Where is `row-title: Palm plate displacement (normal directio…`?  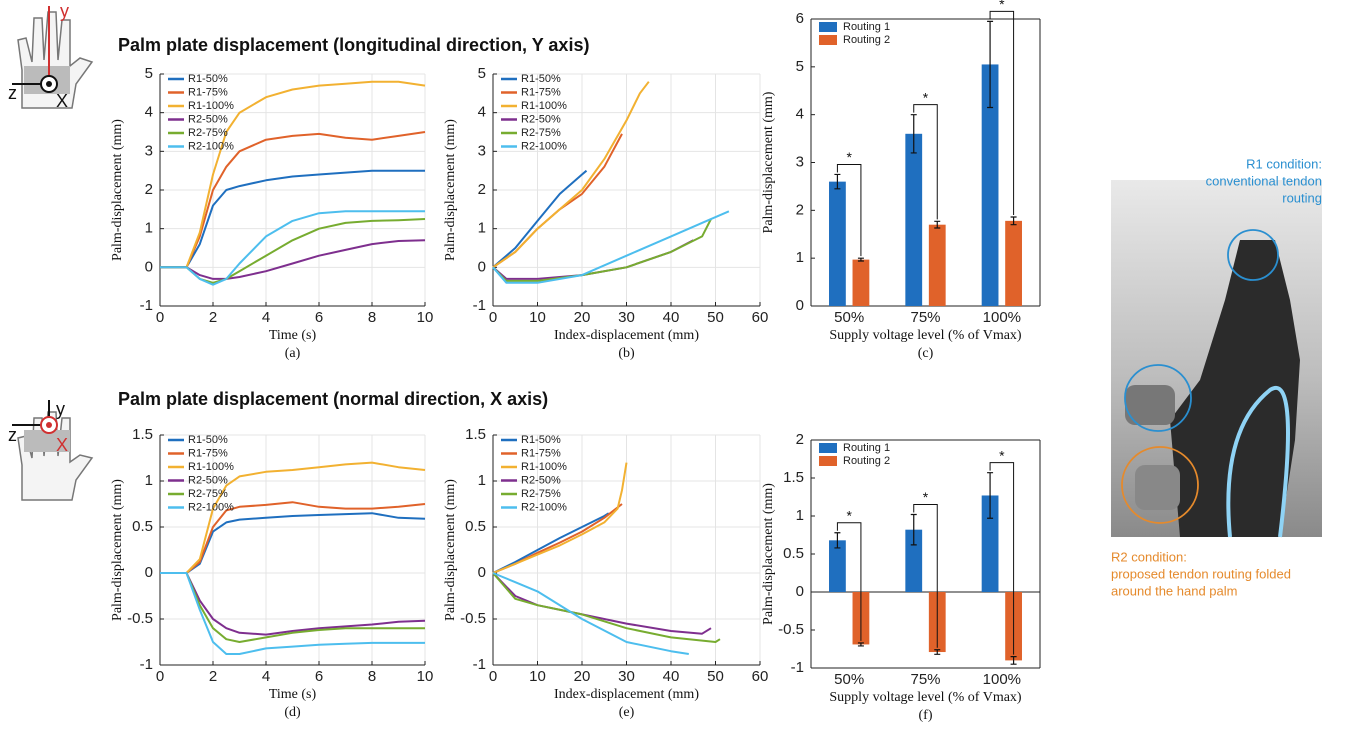
row-title: Palm plate displacement (normal directio… is located at coordinates (333, 399).